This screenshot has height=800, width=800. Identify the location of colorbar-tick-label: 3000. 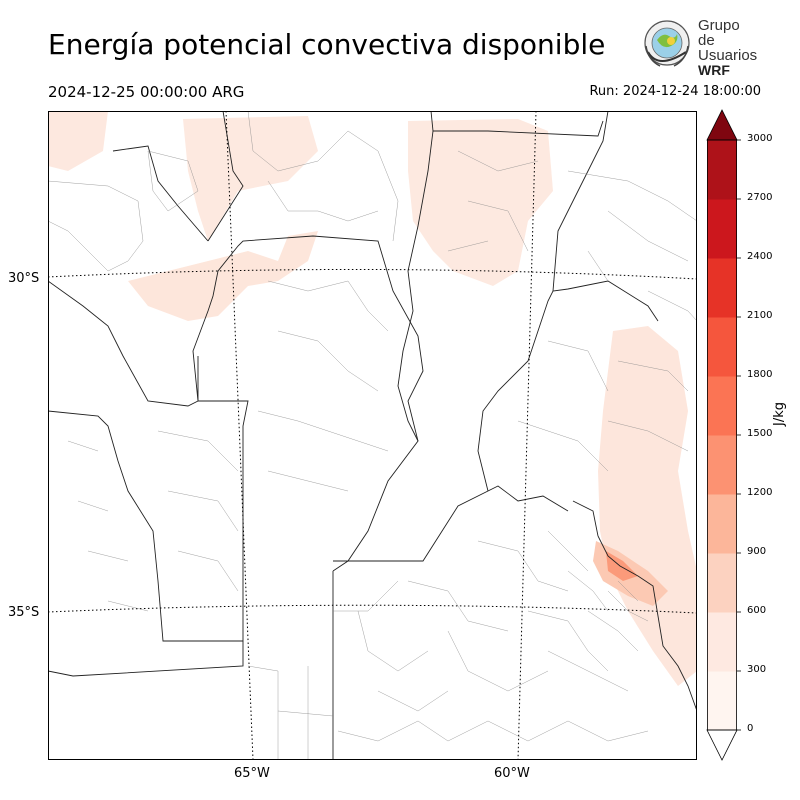
(760, 138).